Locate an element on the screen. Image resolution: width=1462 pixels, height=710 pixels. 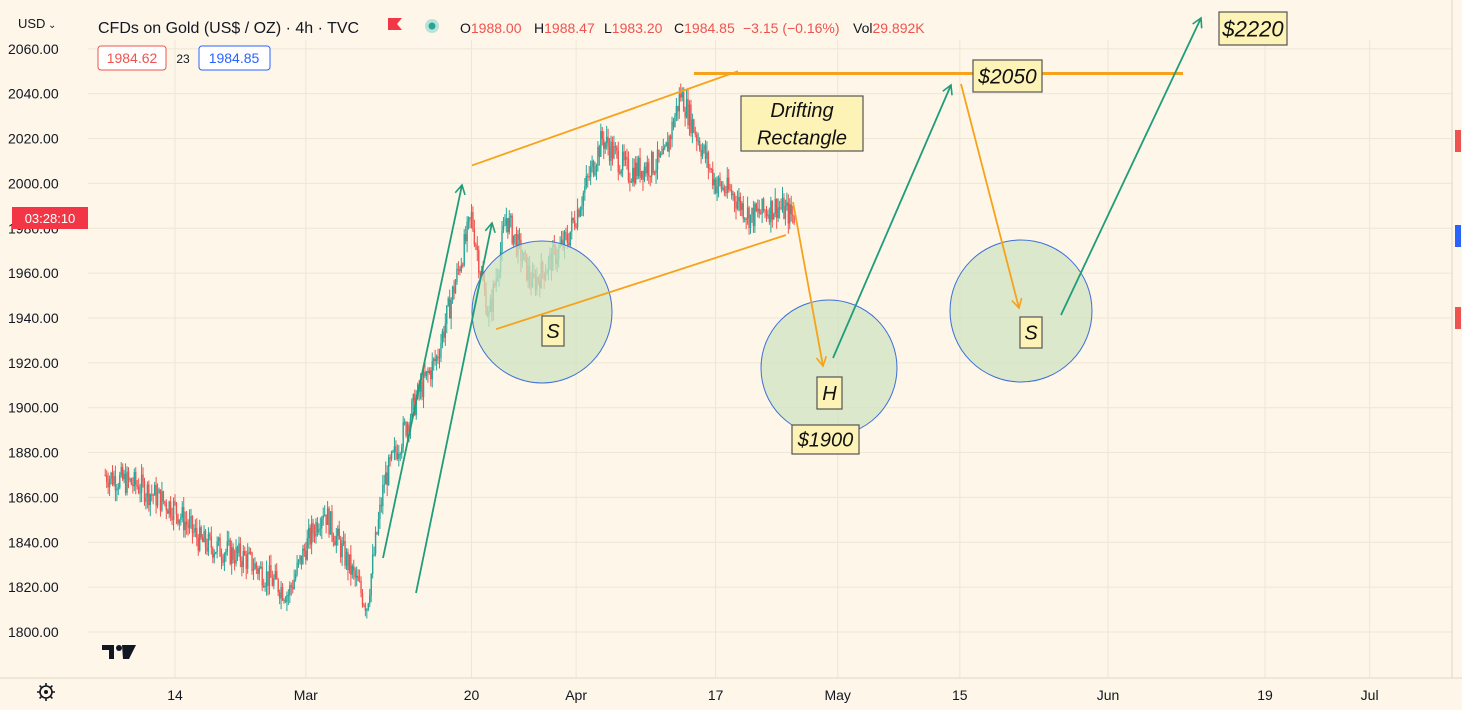
countdown-badge: 03:28:10 is located at coordinates (50, 218).